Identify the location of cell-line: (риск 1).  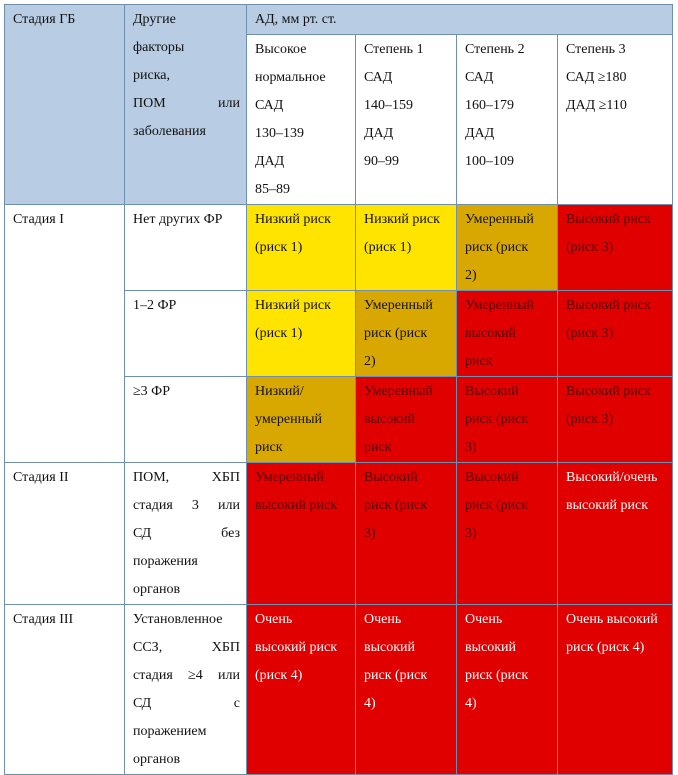
(388, 247).